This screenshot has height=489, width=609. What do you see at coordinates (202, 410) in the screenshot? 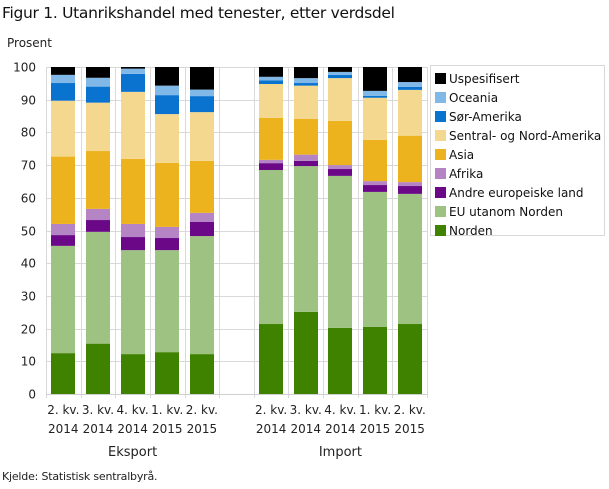
I see `x-tick-label-quarter: 2. kv.` at bounding box center [202, 410].